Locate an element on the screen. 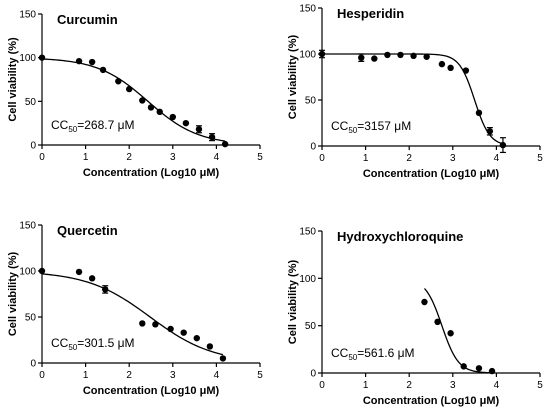 This screenshot has width=550, height=414. cc50-annotation: CC50=561.6 μM is located at coordinates (373, 354).